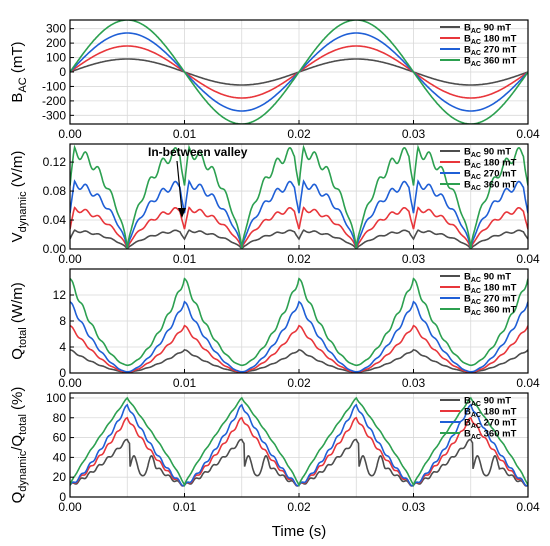 This screenshot has height=546, width=550. I want to click on x-tick-label: 0.01, so click(185, 507).